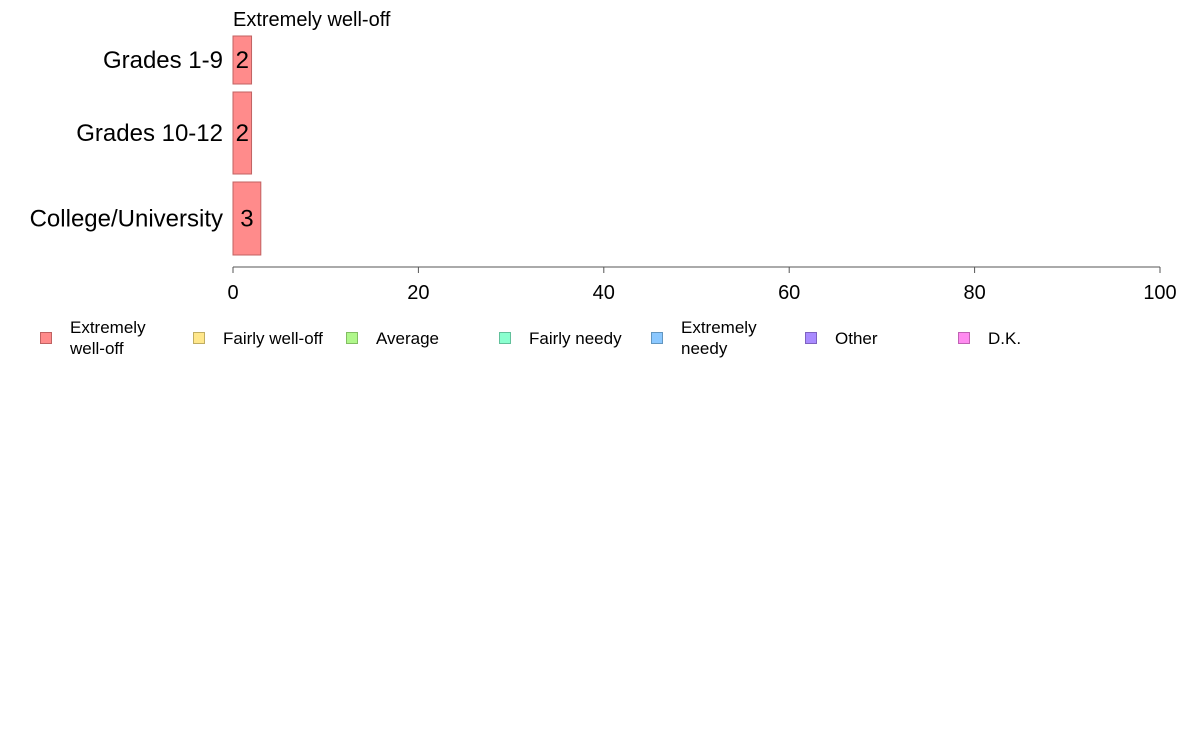 The width and height of the screenshot is (1188, 736). I want to click on category-label: College/University, so click(126, 219).